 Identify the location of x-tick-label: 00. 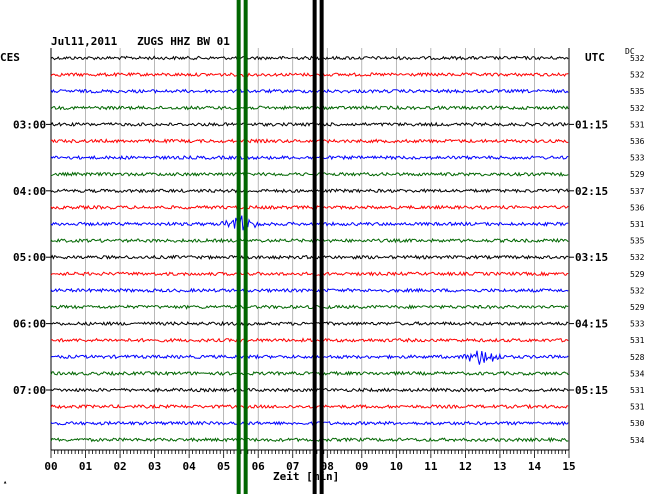
(50, 466).